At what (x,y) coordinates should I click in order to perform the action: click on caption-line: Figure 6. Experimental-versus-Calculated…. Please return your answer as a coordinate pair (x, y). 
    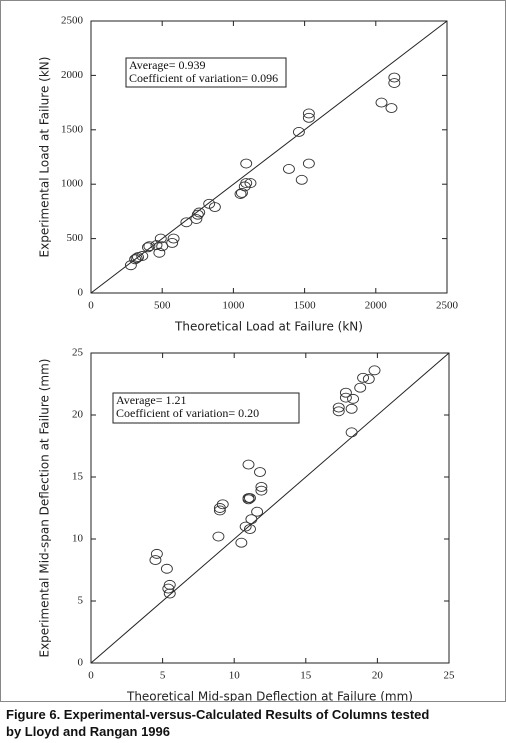
    Looking at the image, I should click on (218, 714).